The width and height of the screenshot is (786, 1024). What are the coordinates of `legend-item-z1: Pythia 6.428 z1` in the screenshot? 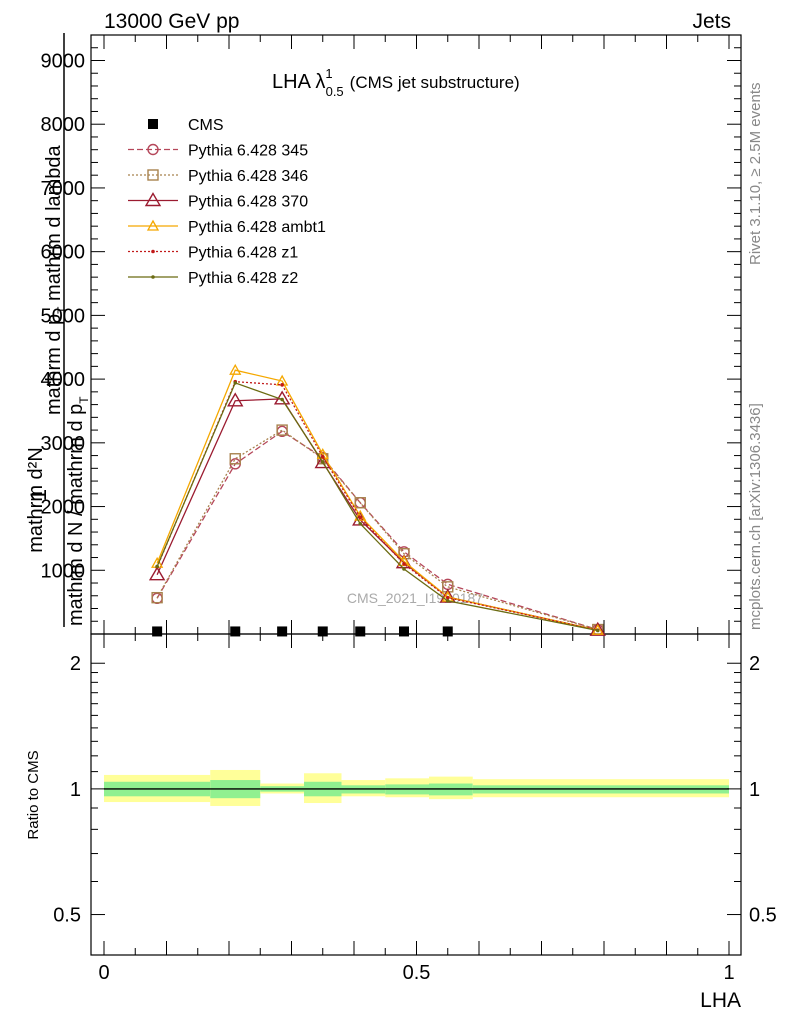 It's located at (213, 253).